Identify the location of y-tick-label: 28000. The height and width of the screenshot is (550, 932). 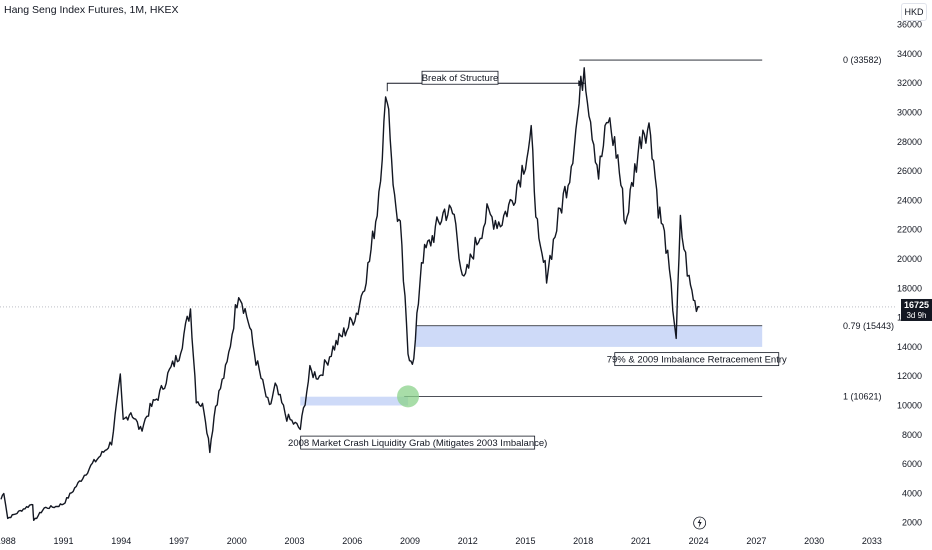
(909, 142).